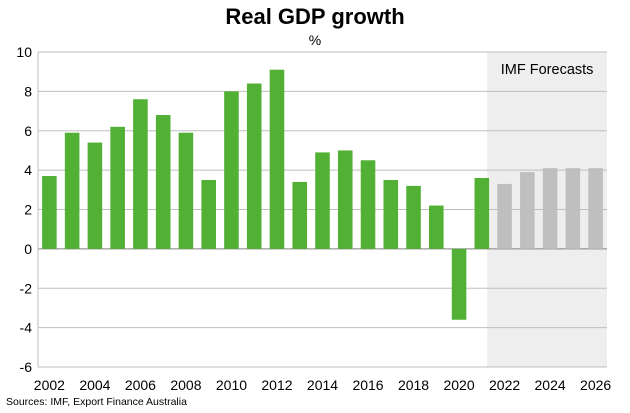 This screenshot has width=630, height=413. I want to click on y-tick-labels: -6 -4 -2 0 2 4 6 8 10, so click(24, 209).